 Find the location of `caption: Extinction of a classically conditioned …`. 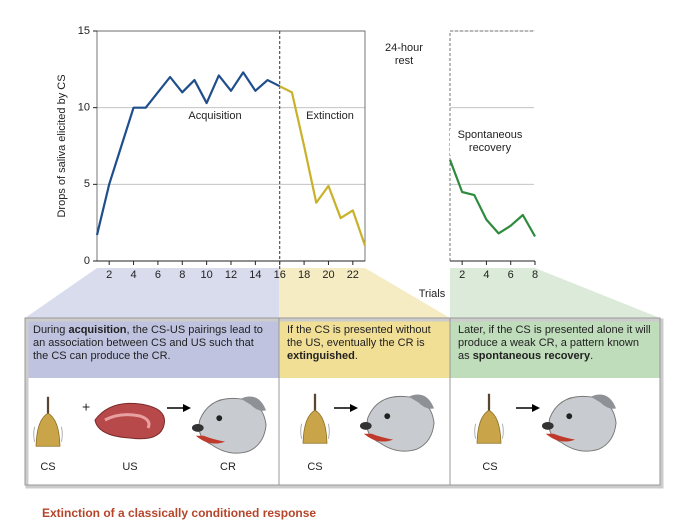

caption: Extinction of a classically conditioned … is located at coordinates (179, 513).